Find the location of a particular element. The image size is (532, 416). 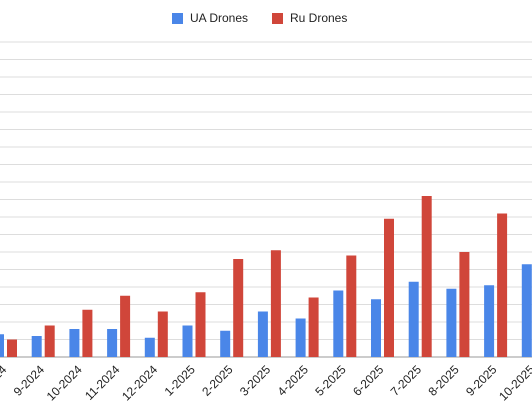

x-tick-label: 9-2025 is located at coordinates (481, 380).